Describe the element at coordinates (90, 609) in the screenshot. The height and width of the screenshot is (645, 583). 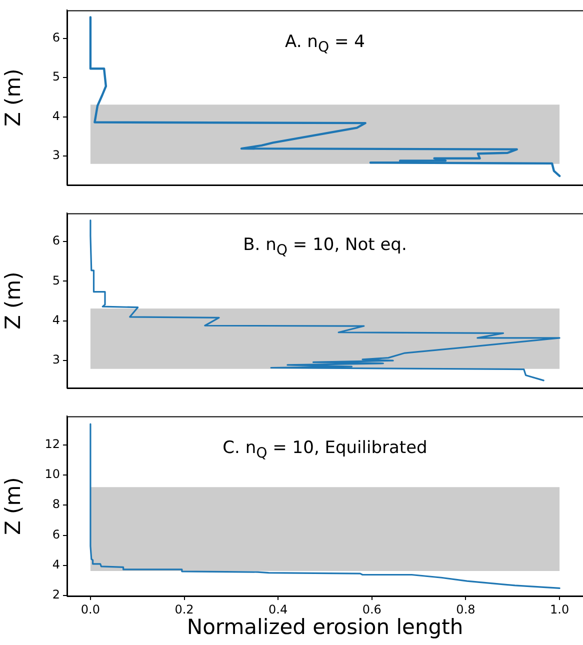
I see `x-tick-label: 0.0` at that location.